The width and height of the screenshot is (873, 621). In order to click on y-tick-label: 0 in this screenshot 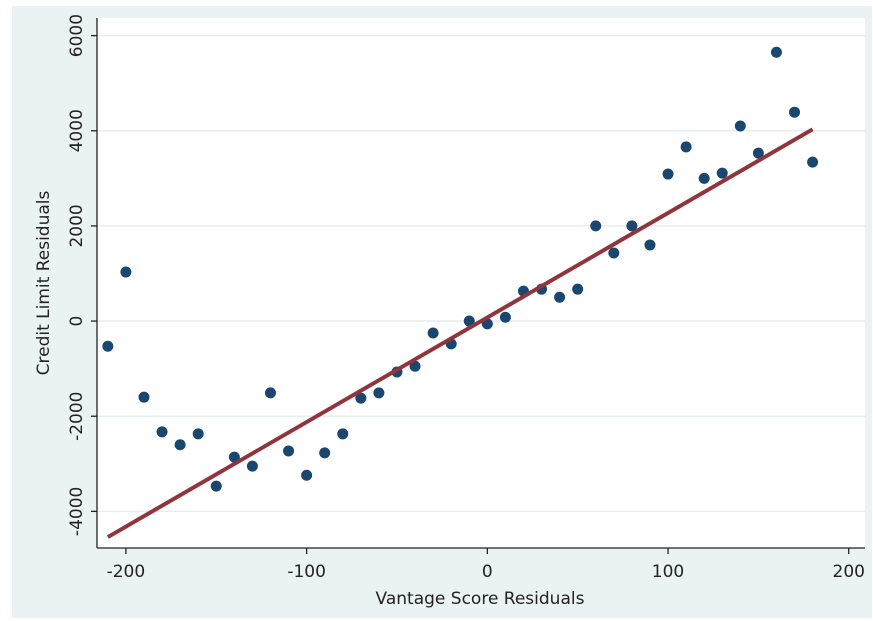, I will do `click(77, 321)`.